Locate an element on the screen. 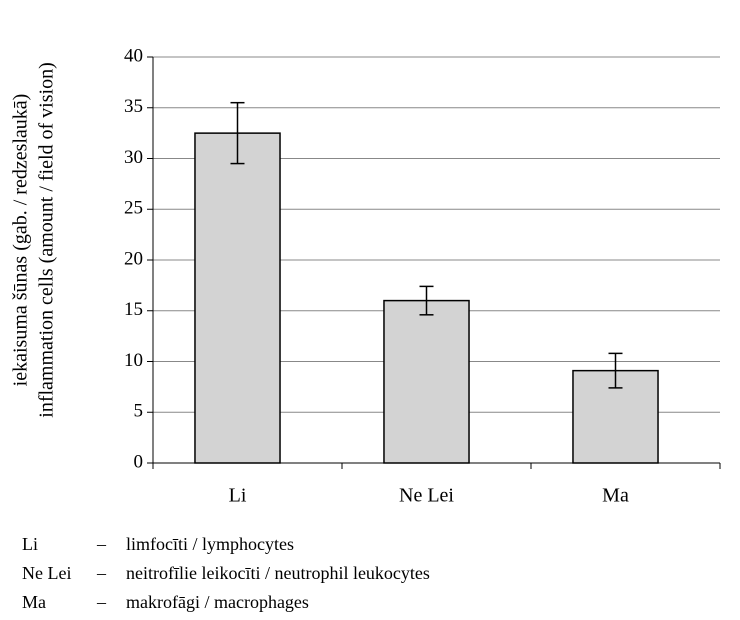 The width and height of the screenshot is (740, 620). y-tick-label: 20 is located at coordinates (133, 258).